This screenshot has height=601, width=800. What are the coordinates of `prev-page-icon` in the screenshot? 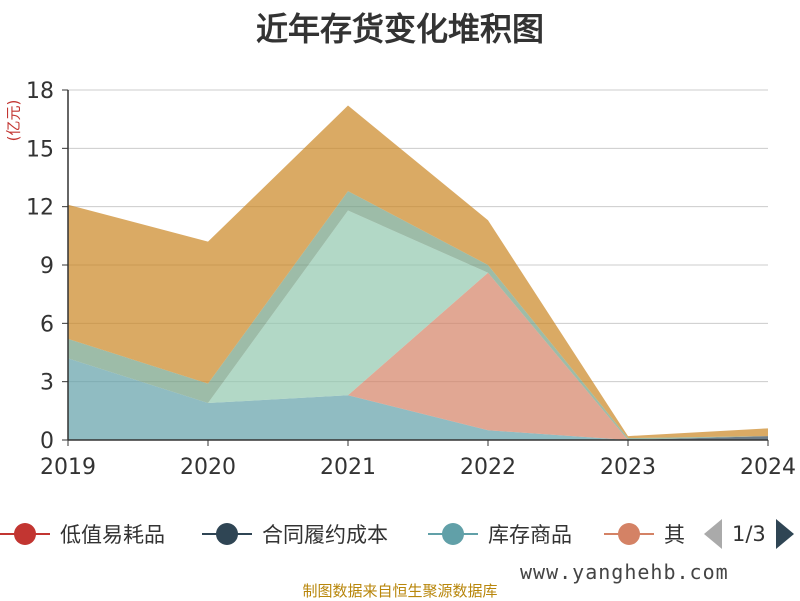 It's located at (713, 534).